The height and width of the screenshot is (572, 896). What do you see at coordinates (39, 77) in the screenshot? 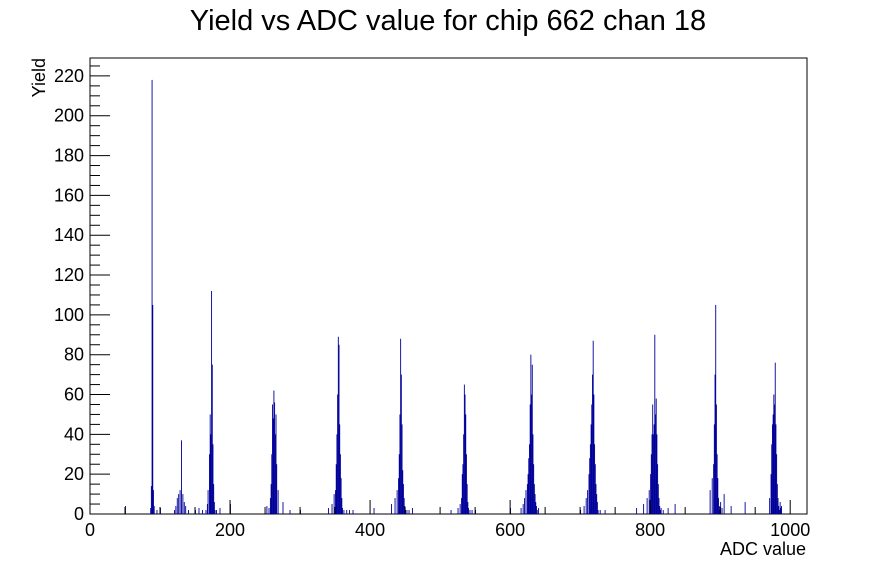
I see `y-axis-label: Yield` at bounding box center [39, 77].